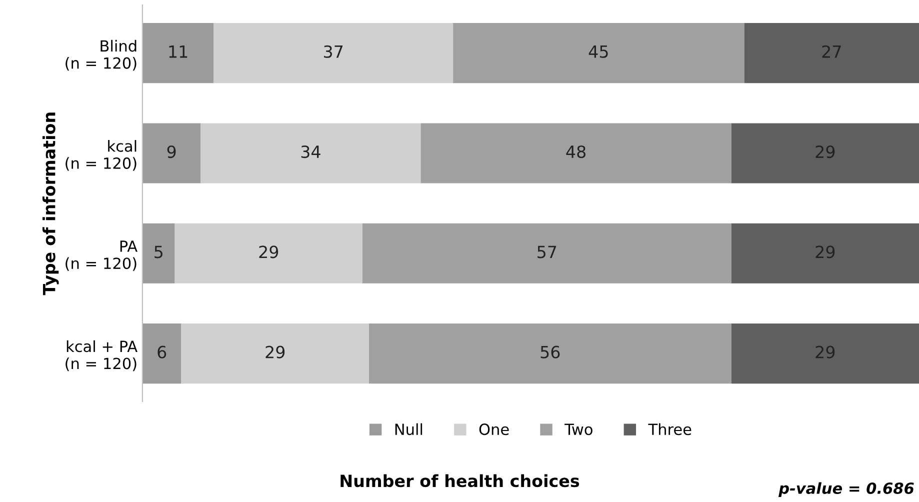 Image resolution: width=919 pixels, height=502 pixels. I want to click on data-label: 45, so click(598, 52).